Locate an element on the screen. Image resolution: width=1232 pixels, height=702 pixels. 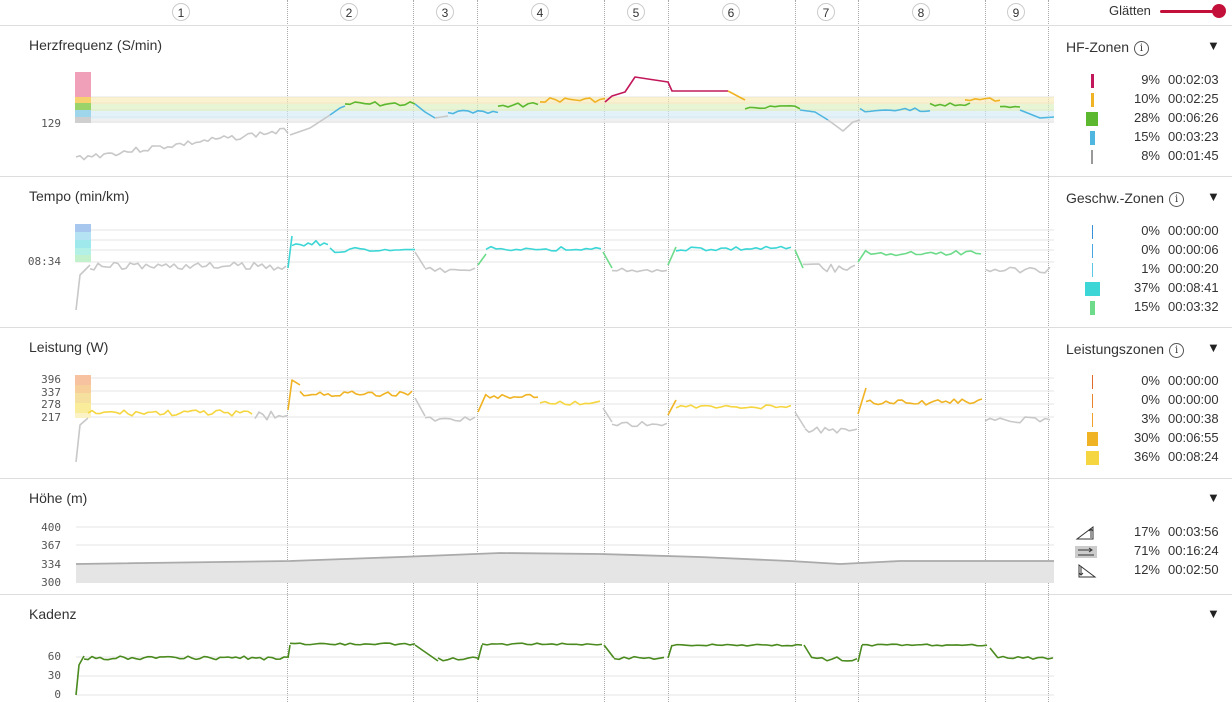
smoothing-slider is located at coordinates (1189, 11).